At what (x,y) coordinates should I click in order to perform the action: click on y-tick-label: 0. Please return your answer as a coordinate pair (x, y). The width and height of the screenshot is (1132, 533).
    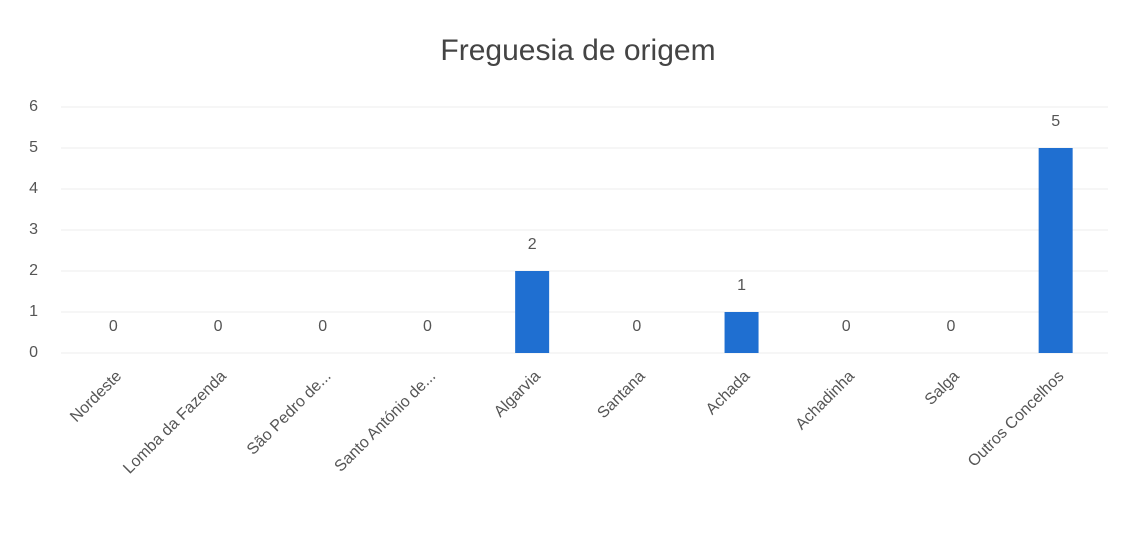
    Looking at the image, I should click on (33, 352).